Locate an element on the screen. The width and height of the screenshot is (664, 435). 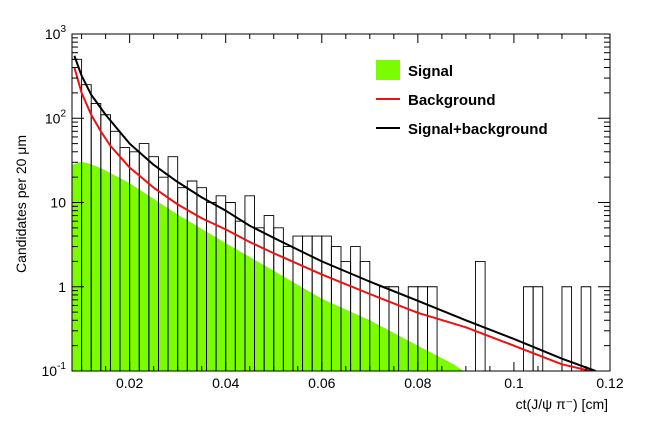
x-tick-label: 0.08 is located at coordinates (417, 383).